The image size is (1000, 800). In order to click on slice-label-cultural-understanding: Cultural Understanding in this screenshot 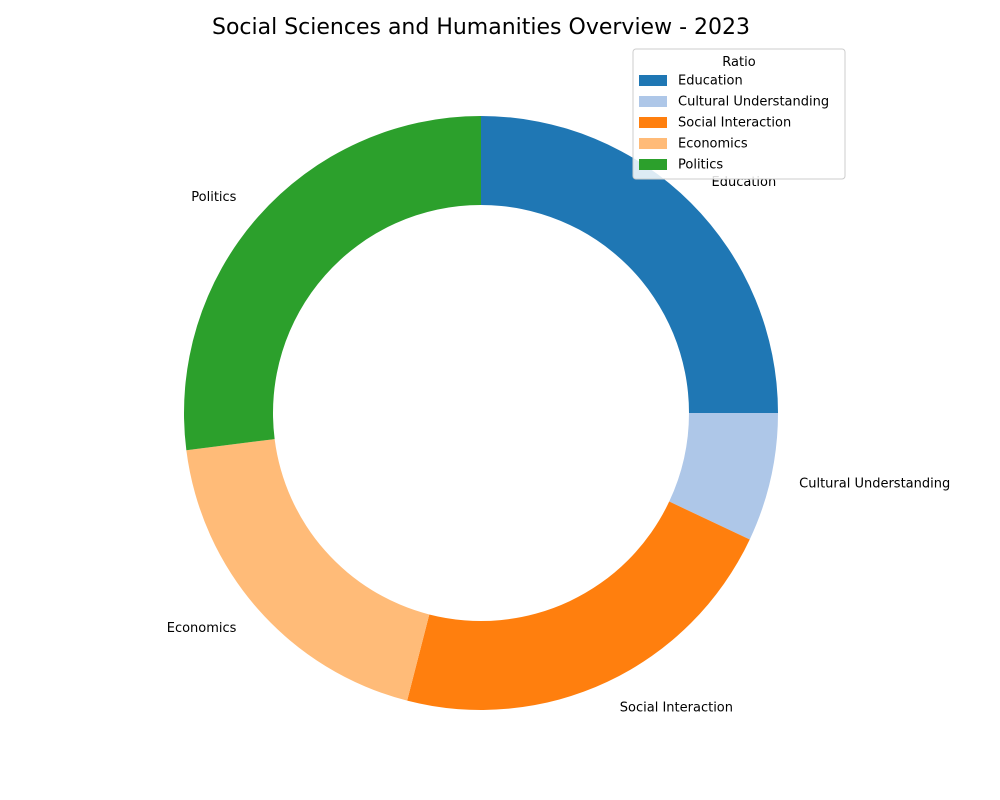, I will do `click(874, 484)`.